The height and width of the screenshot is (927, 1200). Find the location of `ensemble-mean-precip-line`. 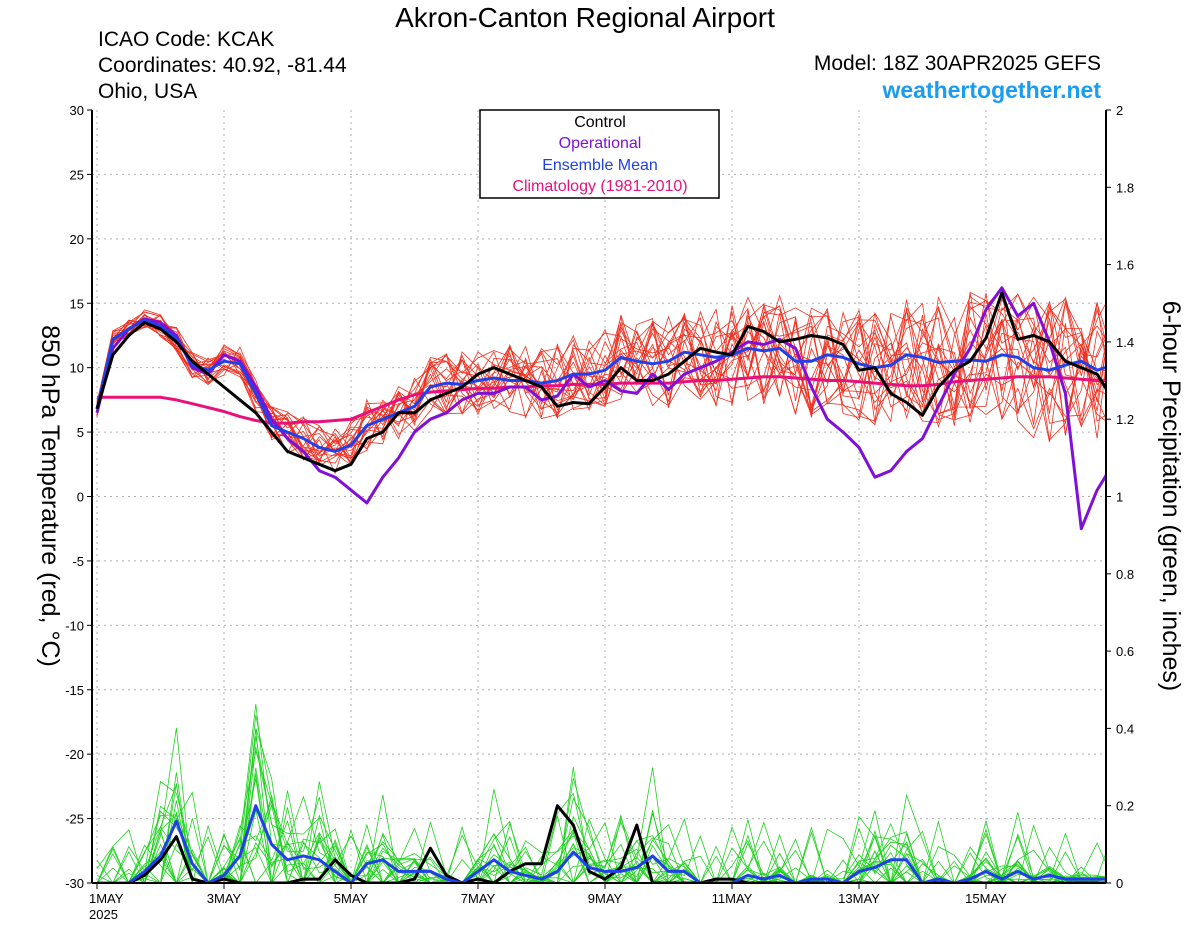

ensemble-mean-precip-line is located at coordinates (601, 843).